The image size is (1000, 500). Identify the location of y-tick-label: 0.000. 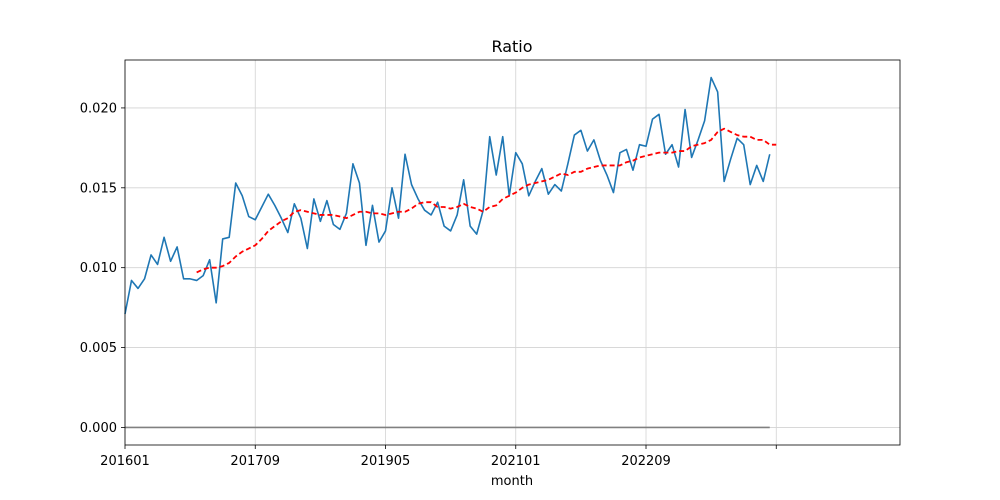
(98, 428).